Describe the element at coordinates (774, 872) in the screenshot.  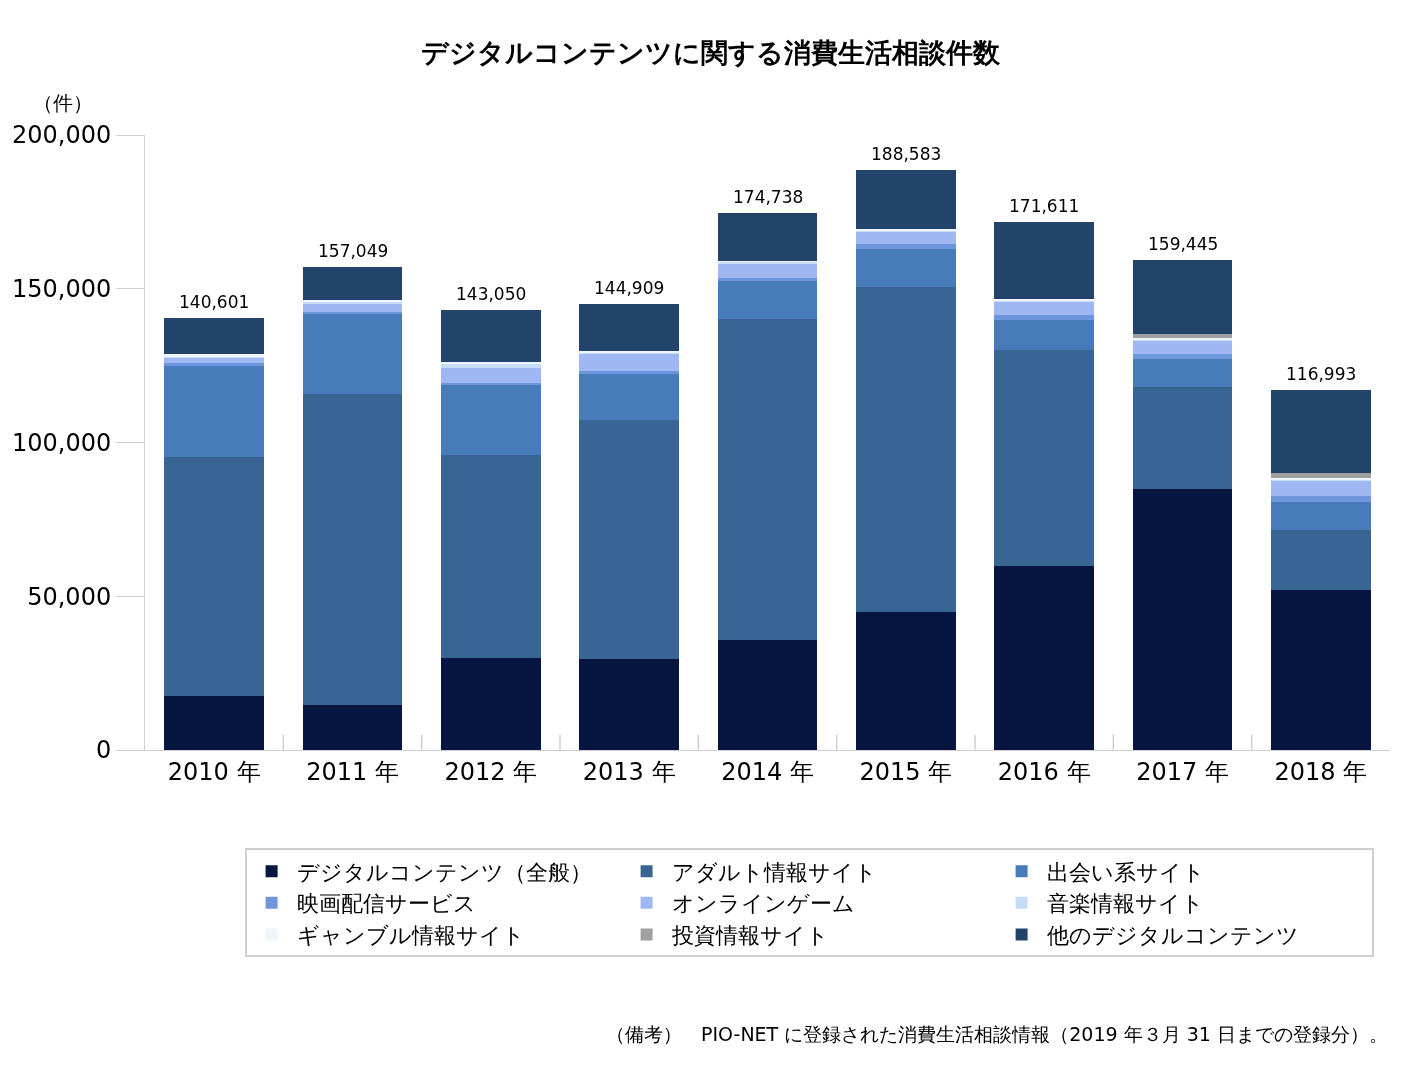
I see `legend-label: アダルト情報サイト` at that location.